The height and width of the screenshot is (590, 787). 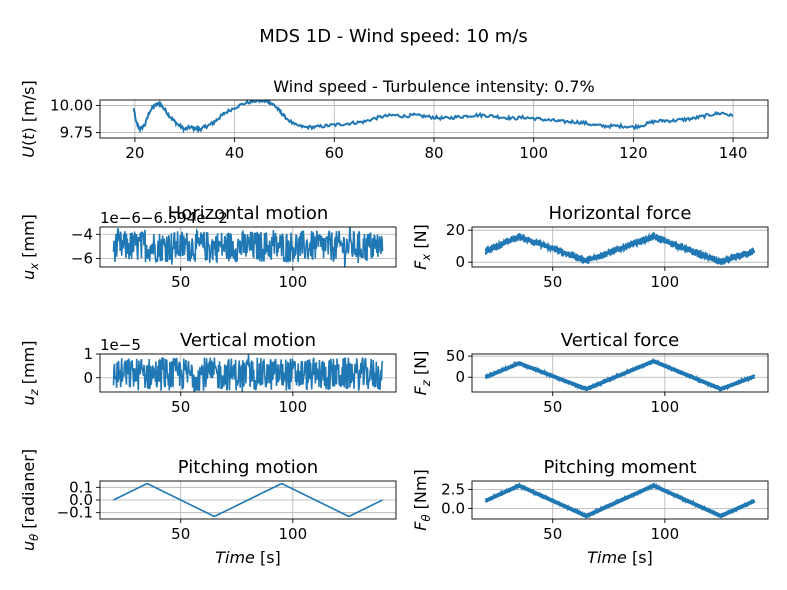 What do you see at coordinates (393, 36) in the screenshot?
I see `figure-suptitle: MDS 1D - Wind speed: 10 m/s` at bounding box center [393, 36].